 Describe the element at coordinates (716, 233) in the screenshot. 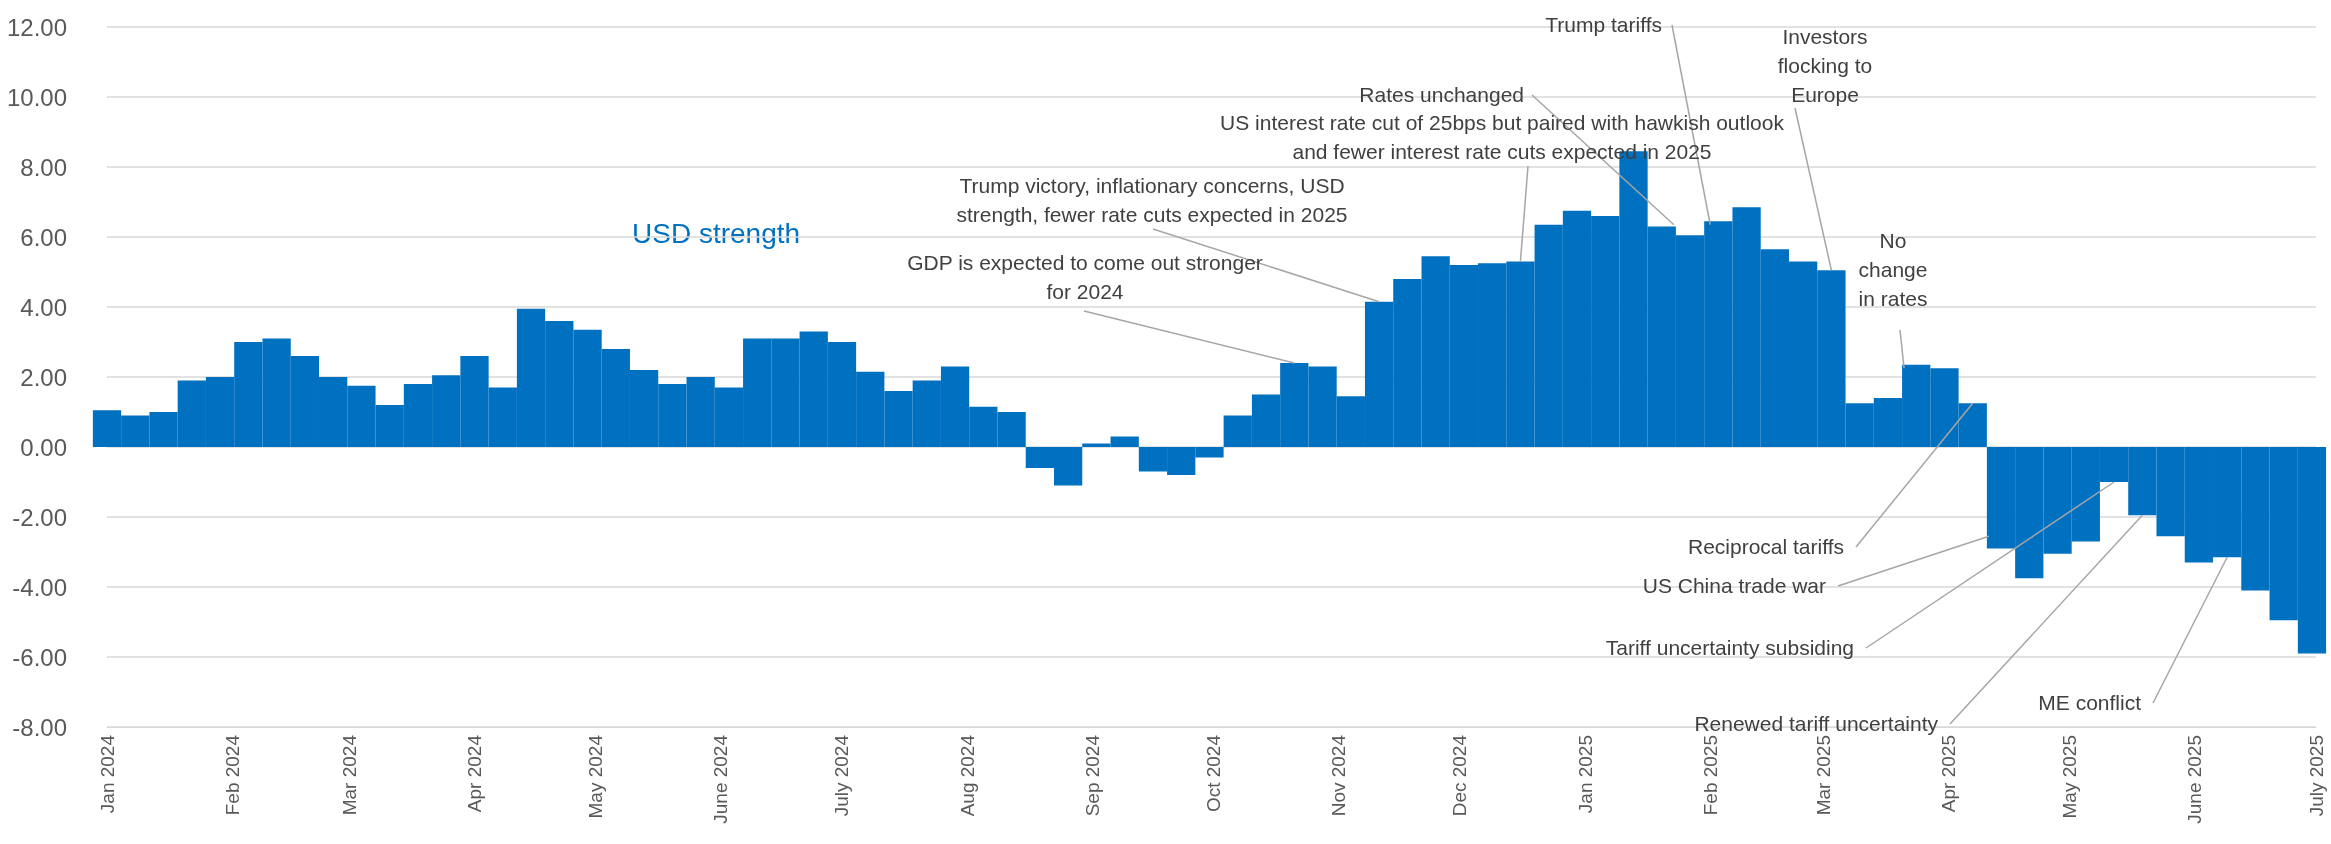

I see `text: USD strength` at that location.